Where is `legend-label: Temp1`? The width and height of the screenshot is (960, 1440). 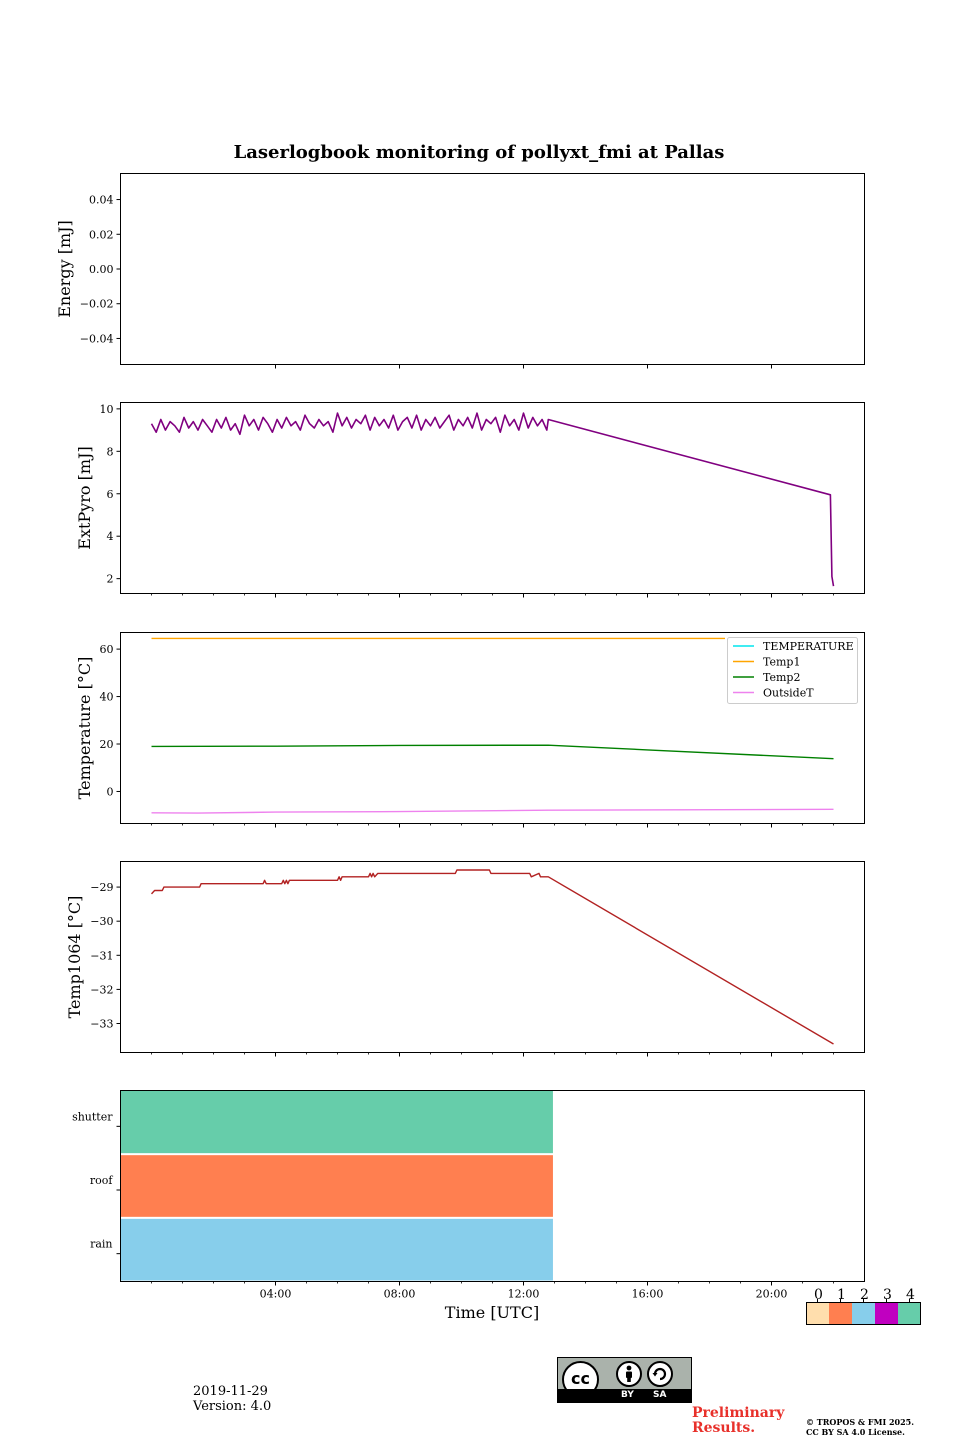
legend-label: Temp1 is located at coordinates (781, 662).